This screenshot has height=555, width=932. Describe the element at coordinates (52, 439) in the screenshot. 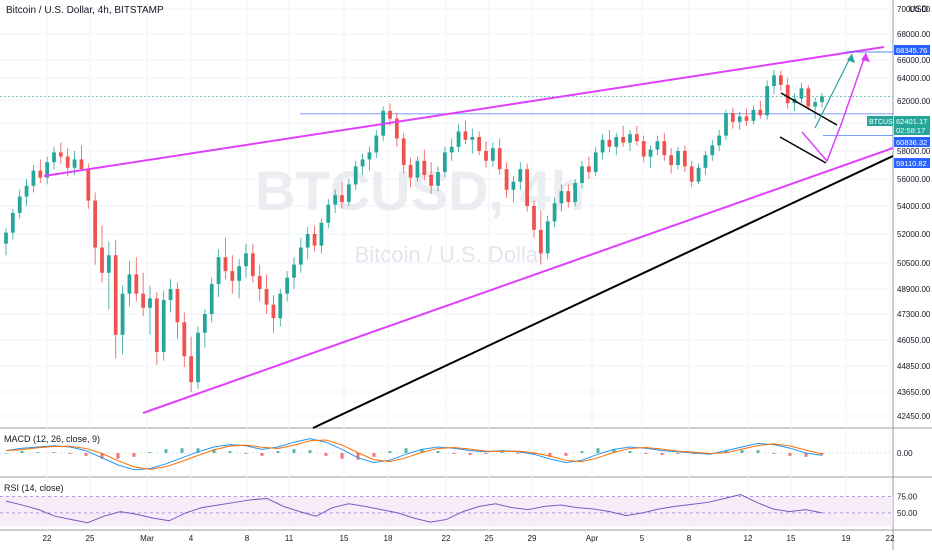

I see `macd-label: MACD (12, 26, close, 9)` at that location.